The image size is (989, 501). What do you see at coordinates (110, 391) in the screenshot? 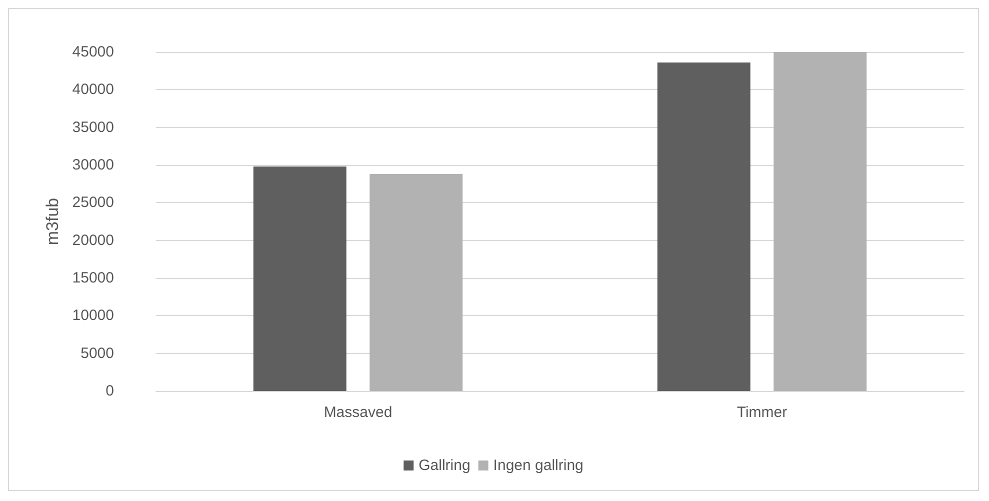
I see `y-tick-label: 0` at bounding box center [110, 391].